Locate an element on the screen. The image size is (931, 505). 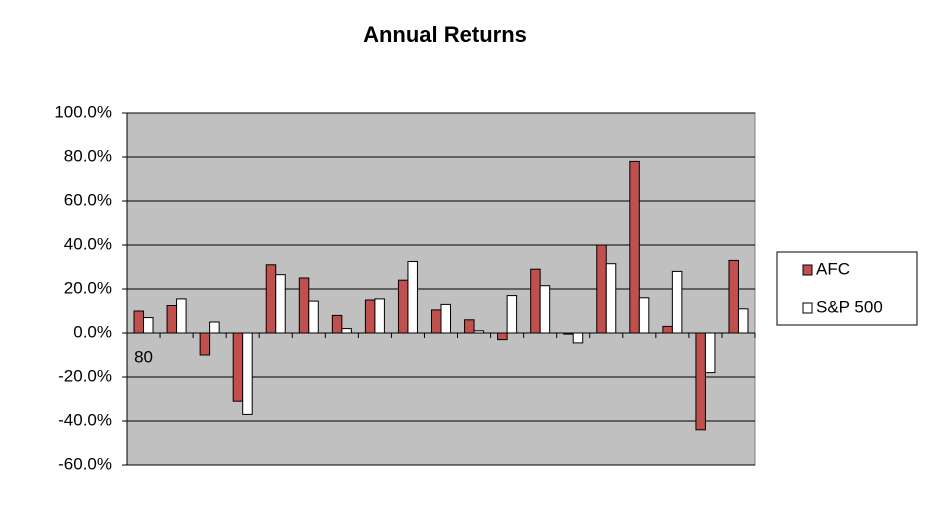
y-tick-label: -60.0% is located at coordinates (85, 463).